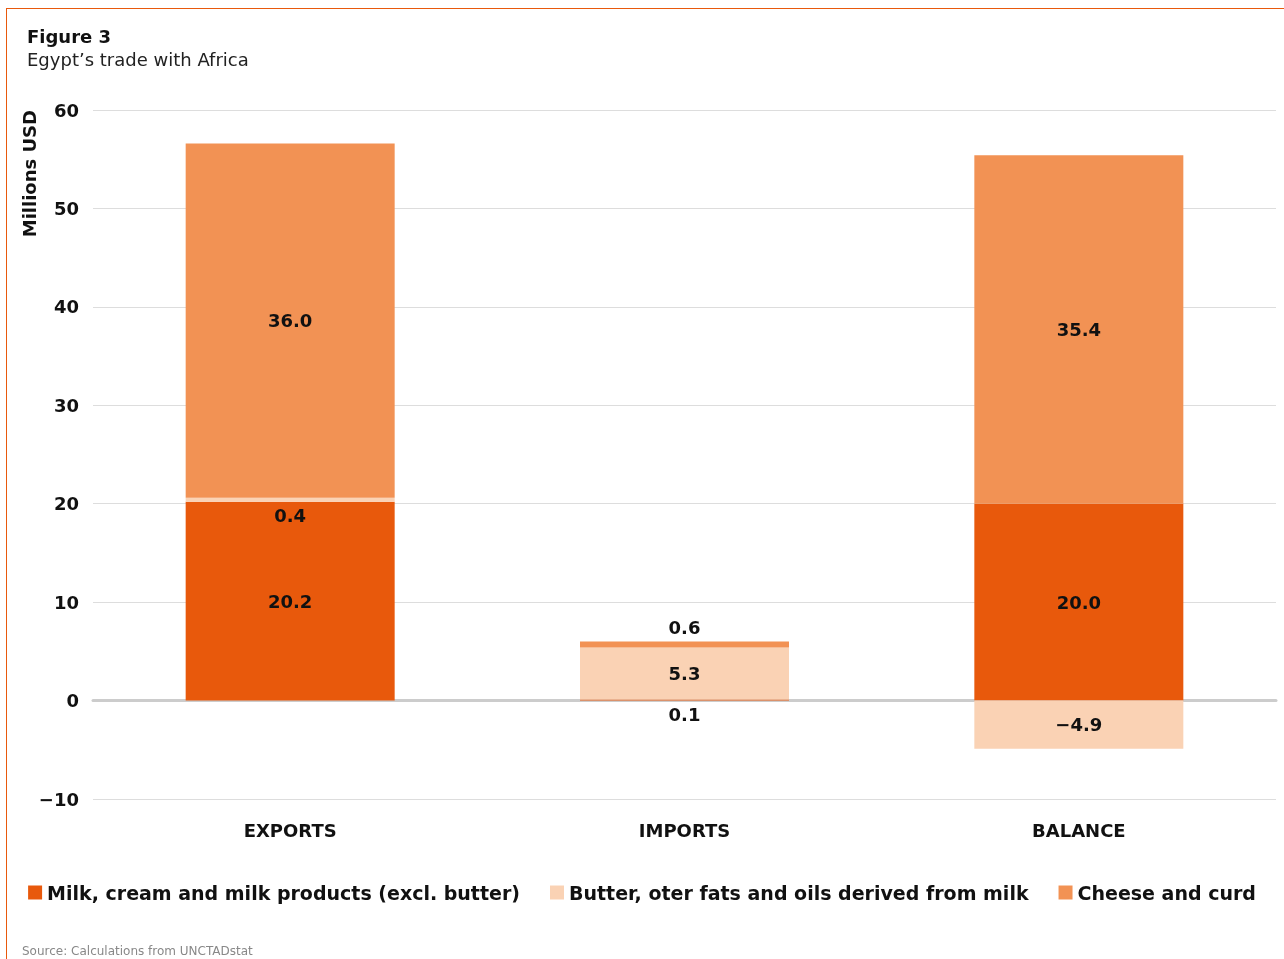 This screenshot has width=1284, height=959. What do you see at coordinates (58, 799) in the screenshot?
I see `y-tick-label: −10` at bounding box center [58, 799].